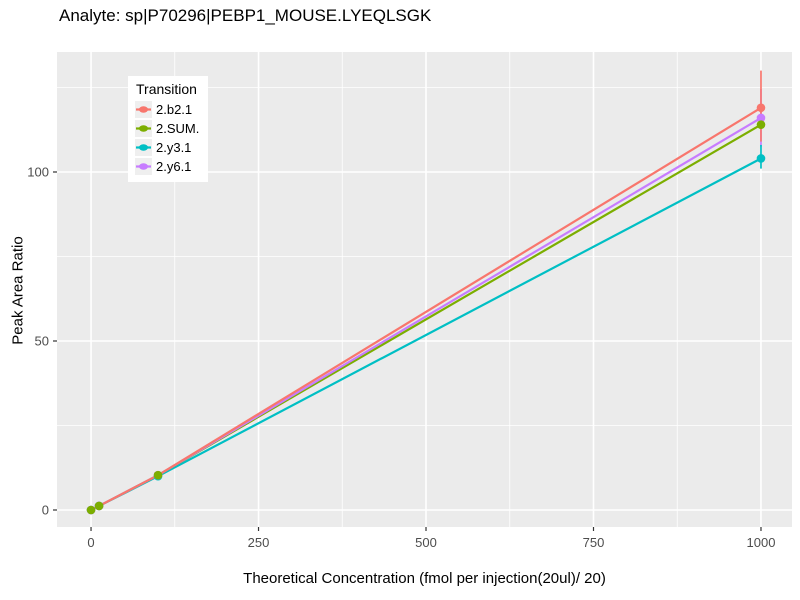  What do you see at coordinates (38, 171) in the screenshot?
I see `y-tick-label: 100` at bounding box center [38, 171].